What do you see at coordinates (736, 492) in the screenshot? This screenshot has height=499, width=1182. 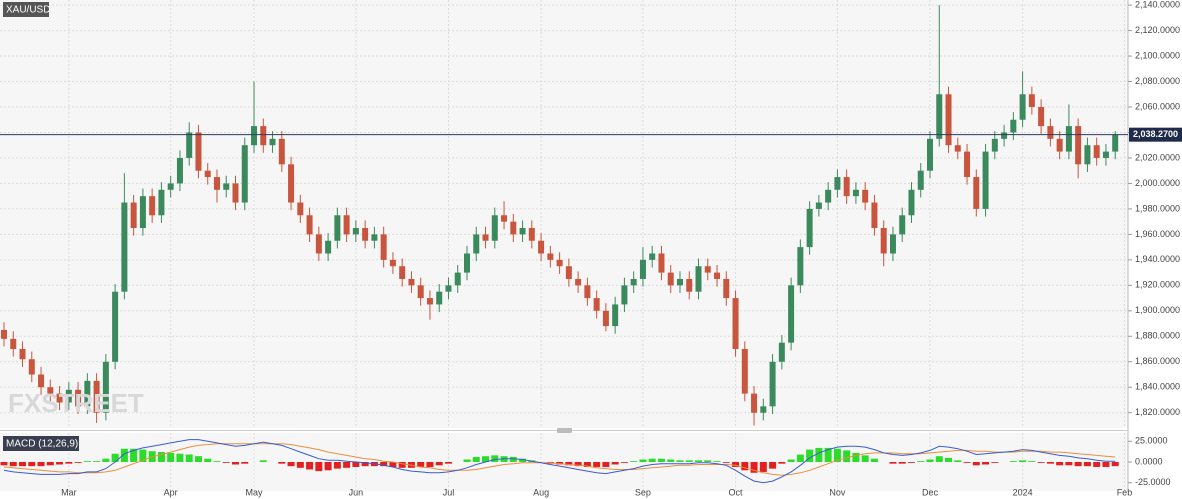 I see `x-tick-label: Oct` at bounding box center [736, 492].